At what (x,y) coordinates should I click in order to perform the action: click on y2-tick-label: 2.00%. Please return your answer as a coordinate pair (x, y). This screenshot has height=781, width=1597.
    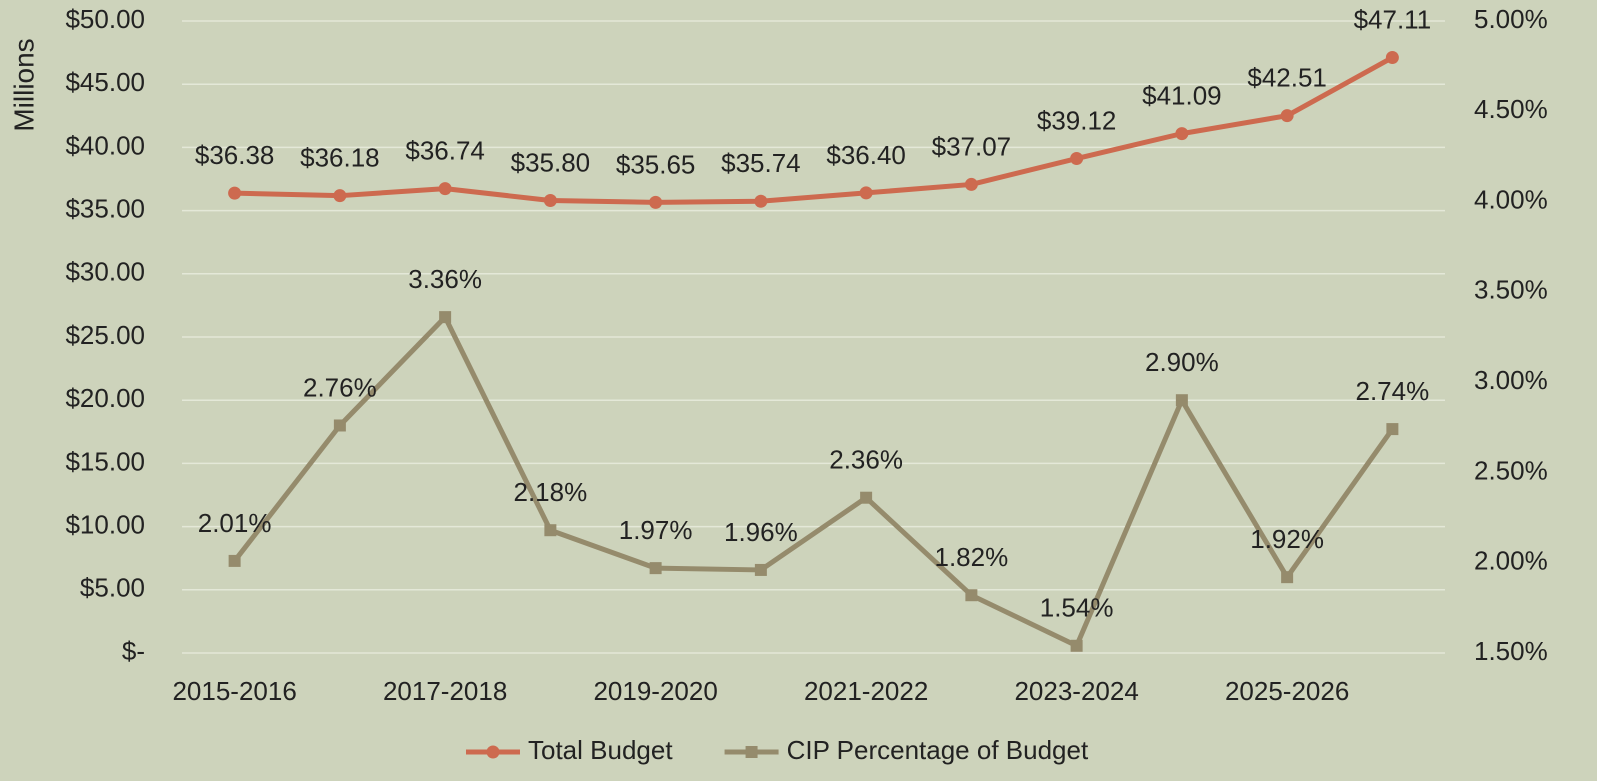
    Looking at the image, I should click on (1511, 561).